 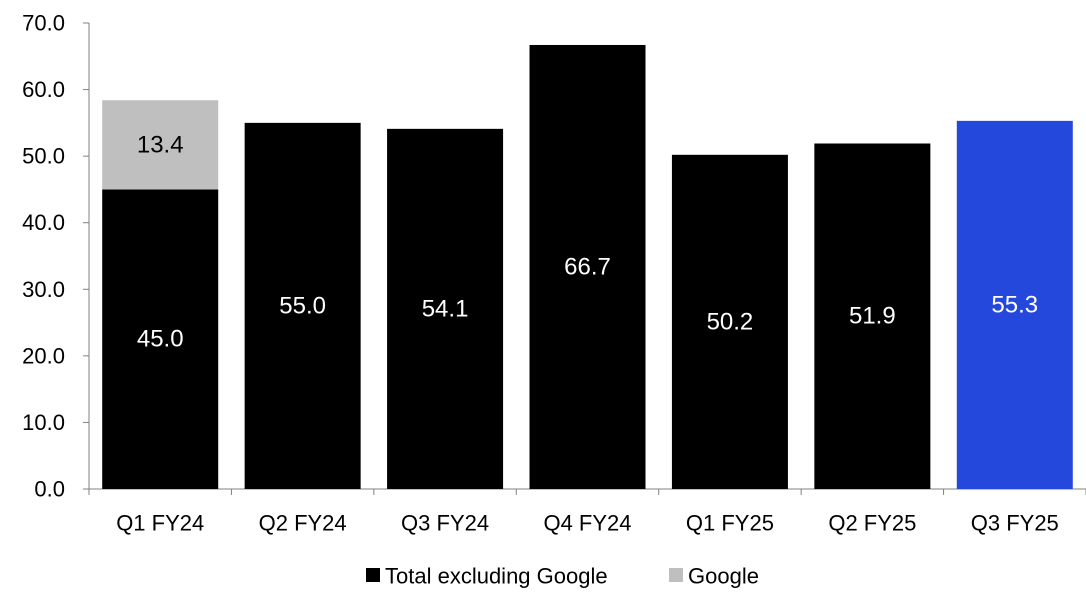 I want to click on bar-data-label: 13.4, so click(x=160, y=144).